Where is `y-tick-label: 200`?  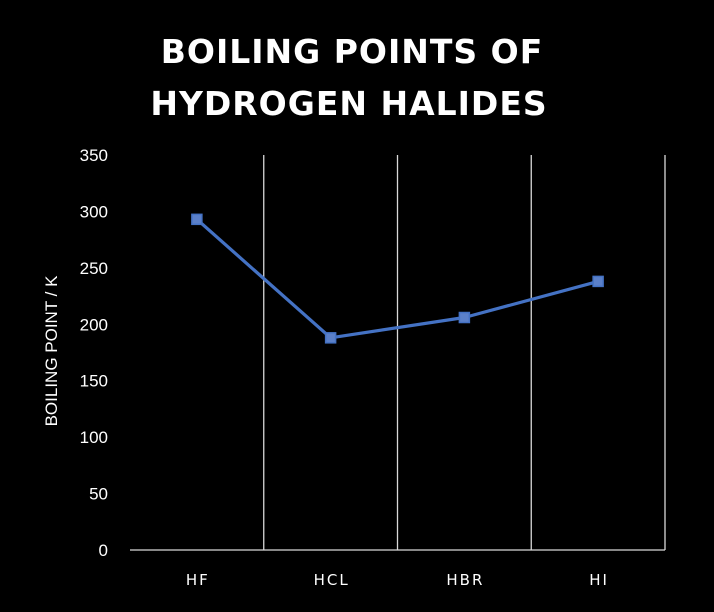
y-tick-label: 200 is located at coordinates (94, 324).